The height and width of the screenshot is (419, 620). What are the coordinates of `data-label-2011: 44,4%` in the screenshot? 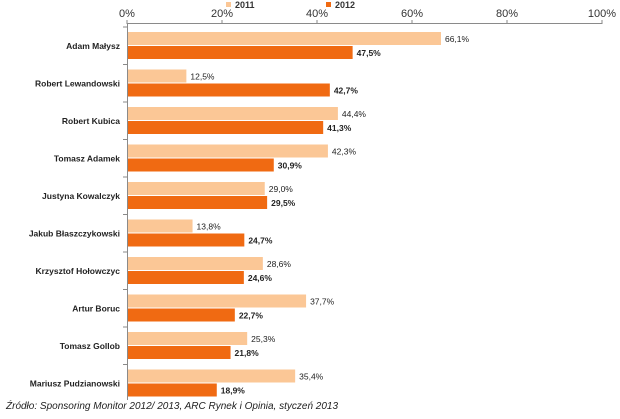 It's located at (354, 114).